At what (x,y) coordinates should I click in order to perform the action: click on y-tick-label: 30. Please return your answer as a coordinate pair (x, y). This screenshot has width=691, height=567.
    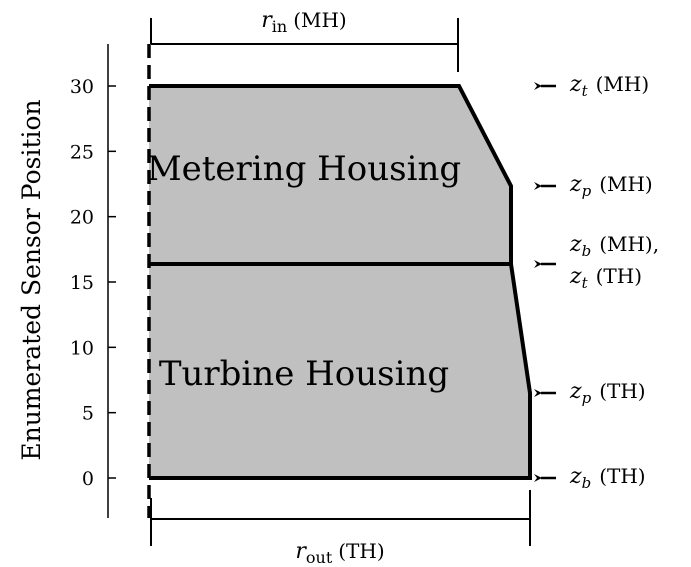
    Looking at the image, I should click on (82, 87).